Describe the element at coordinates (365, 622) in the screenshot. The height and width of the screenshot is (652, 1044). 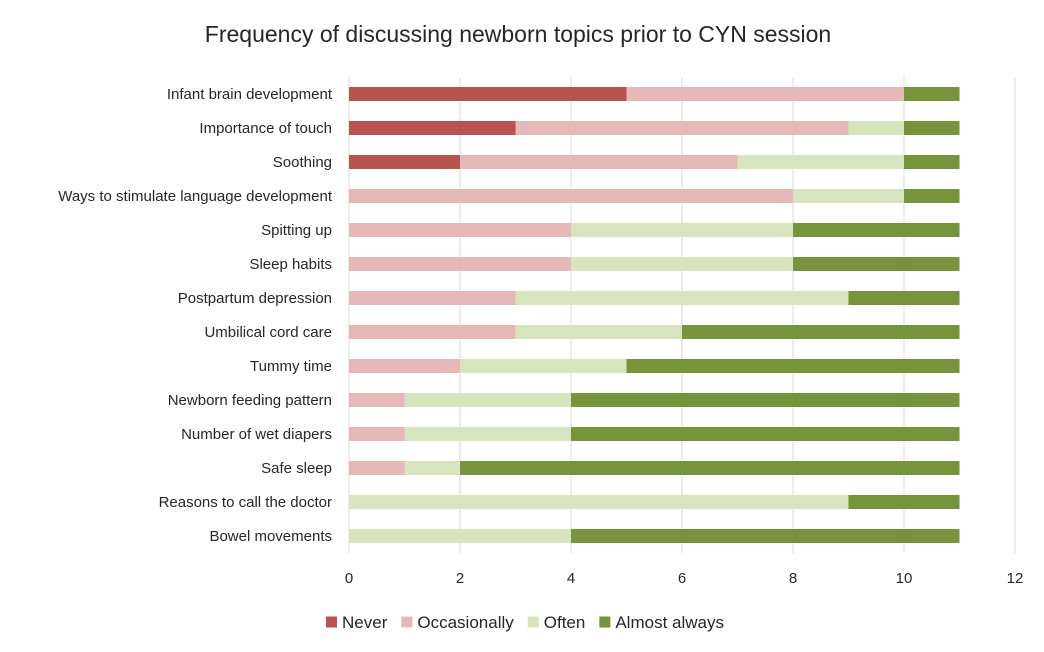
I see `legend-label: Never` at that location.